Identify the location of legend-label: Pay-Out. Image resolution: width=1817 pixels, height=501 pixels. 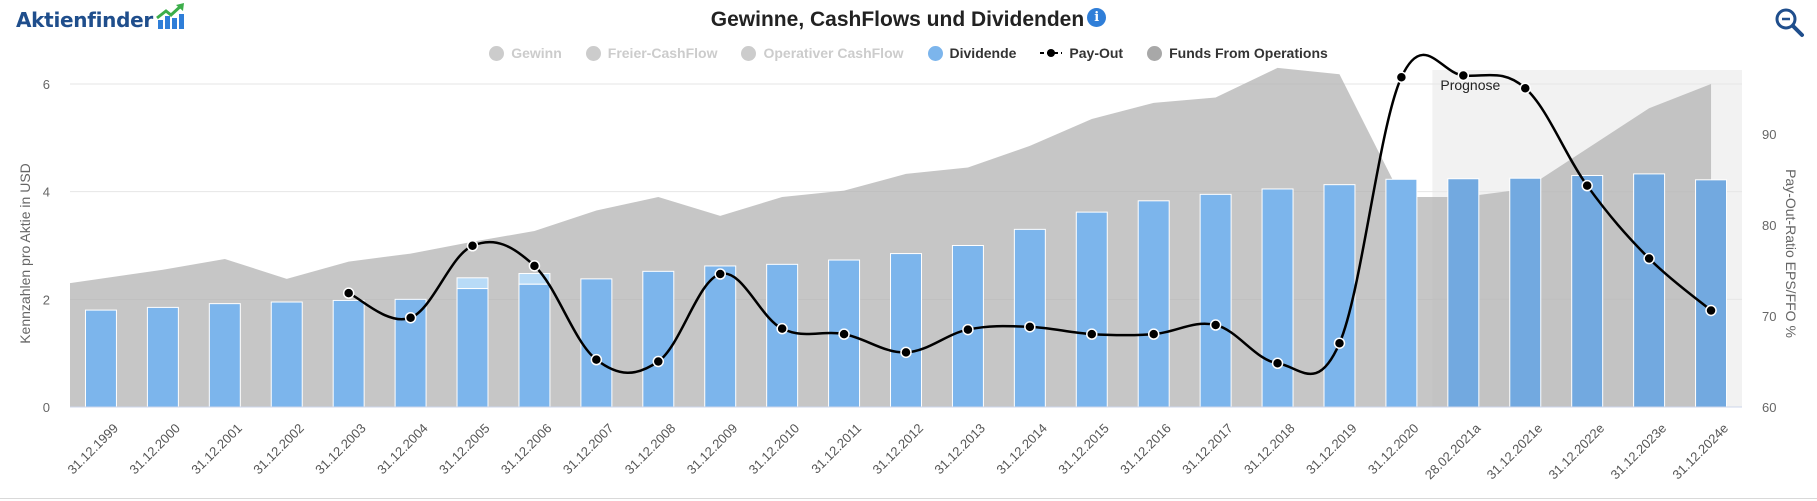
(1096, 53).